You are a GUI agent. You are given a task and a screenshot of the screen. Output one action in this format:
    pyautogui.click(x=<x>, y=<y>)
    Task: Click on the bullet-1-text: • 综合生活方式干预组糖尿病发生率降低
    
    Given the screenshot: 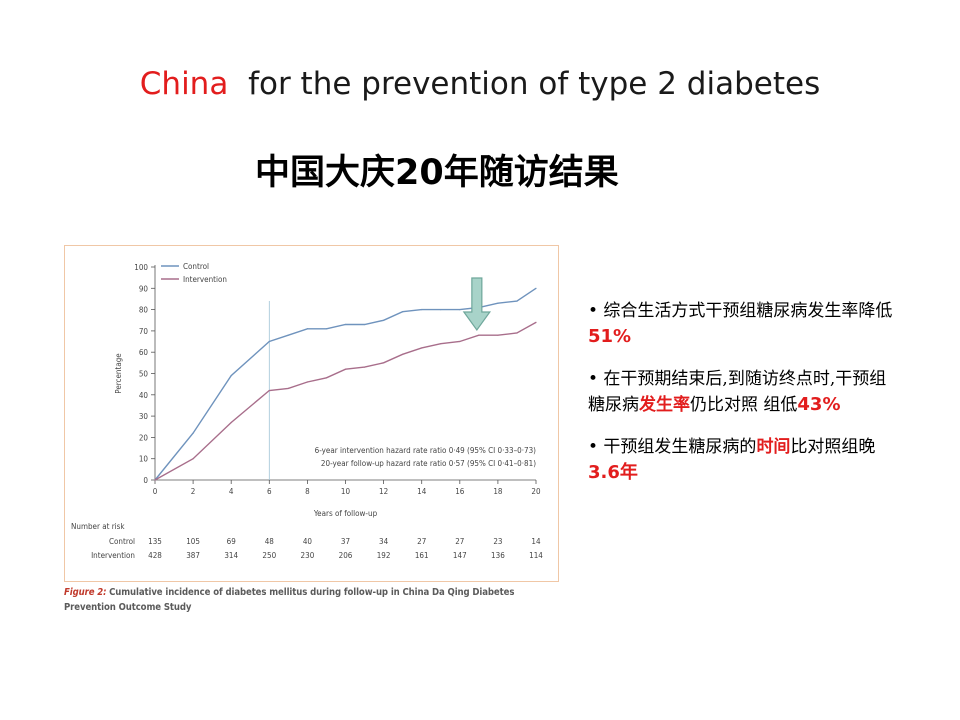 What is the action you would take?
    pyautogui.click(x=740, y=311)
    